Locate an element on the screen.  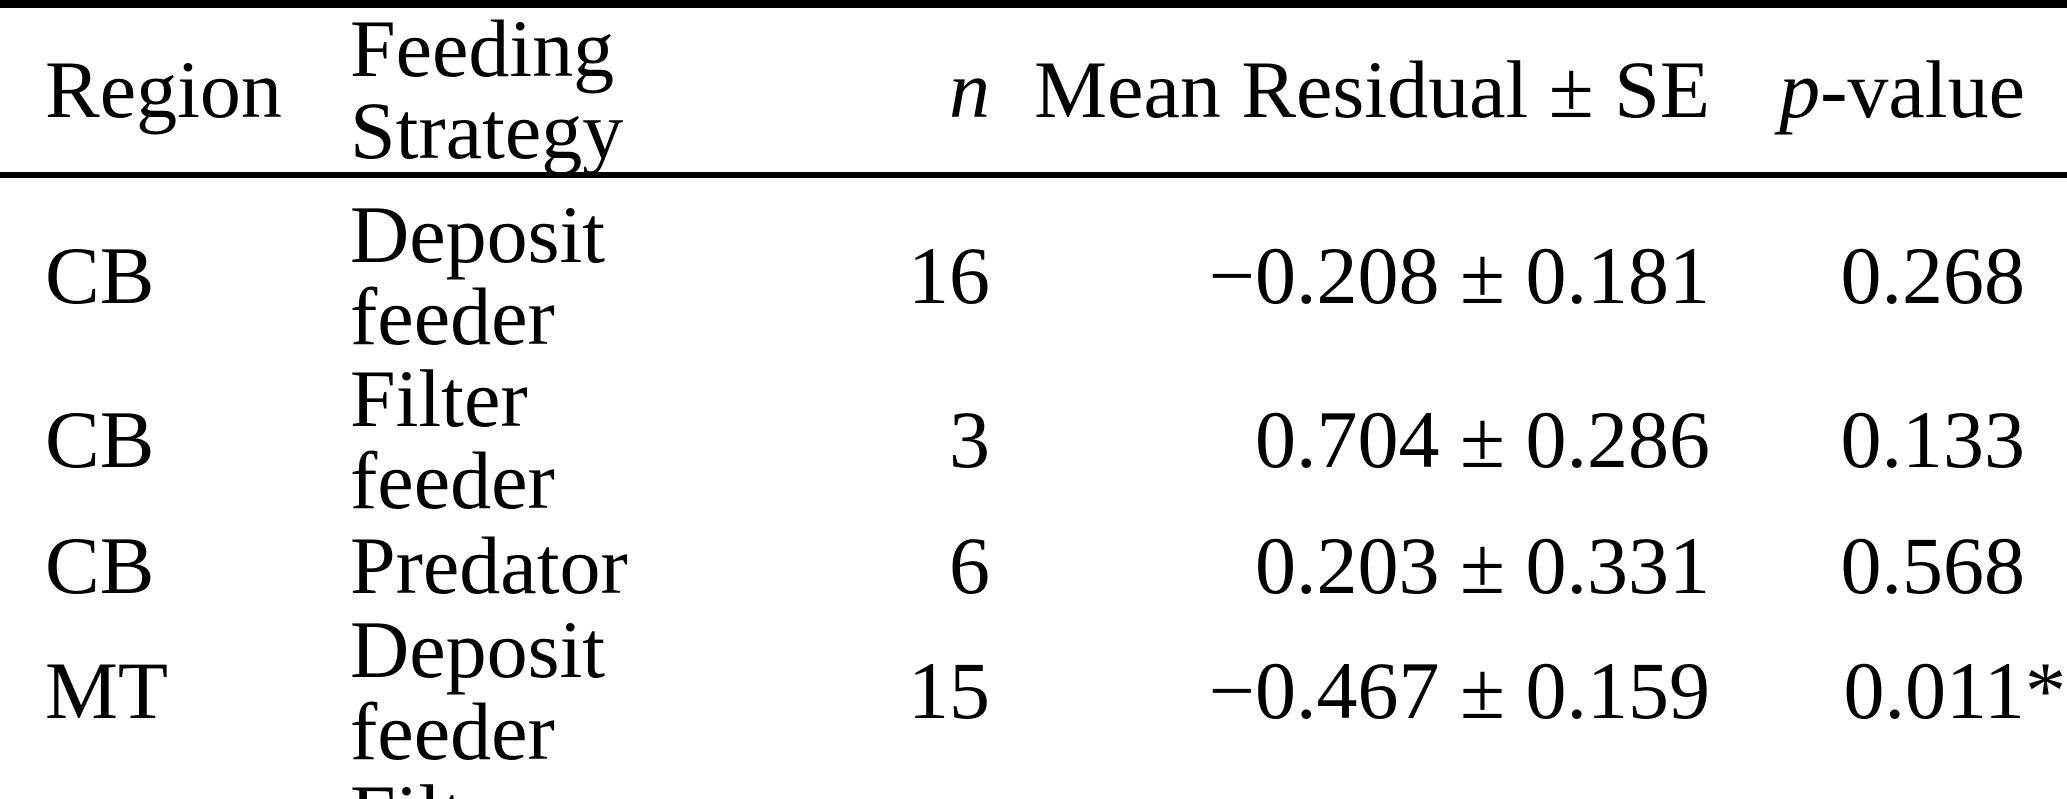
cell-p-value: 0.011* is located at coordinates (1954, 690).